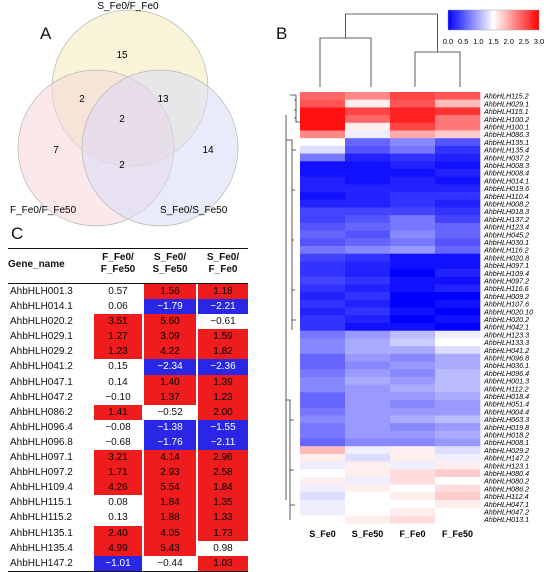 Image resolution: width=550 pixels, height=572 pixels. What do you see at coordinates (128, 548) in the screenshot?
I see `table-row: AhbHLH135.4 4.99 5.43 0.98` at bounding box center [128, 548].